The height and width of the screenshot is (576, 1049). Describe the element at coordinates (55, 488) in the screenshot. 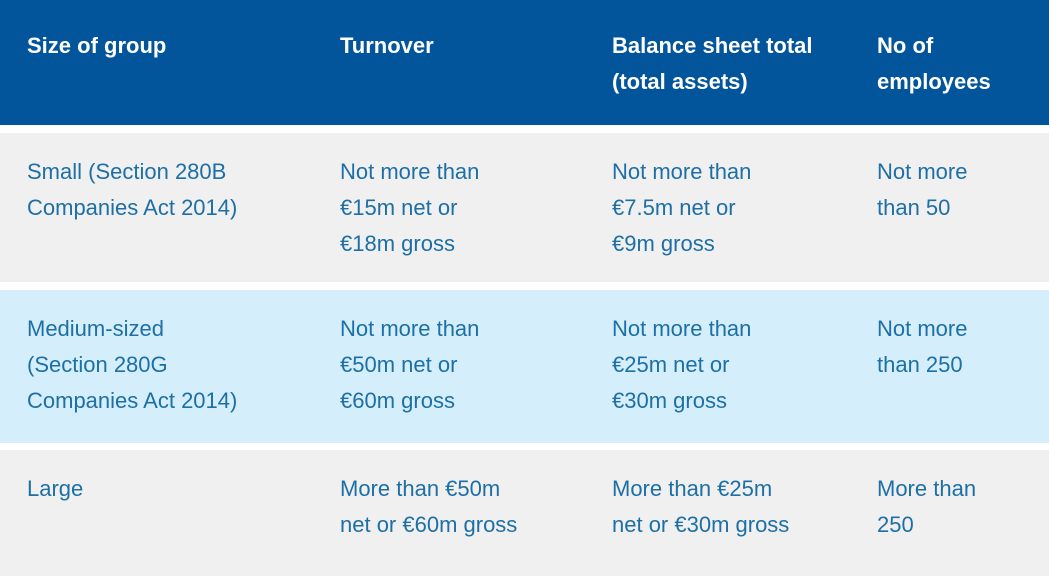

I see `cell-large-size: Large` at that location.